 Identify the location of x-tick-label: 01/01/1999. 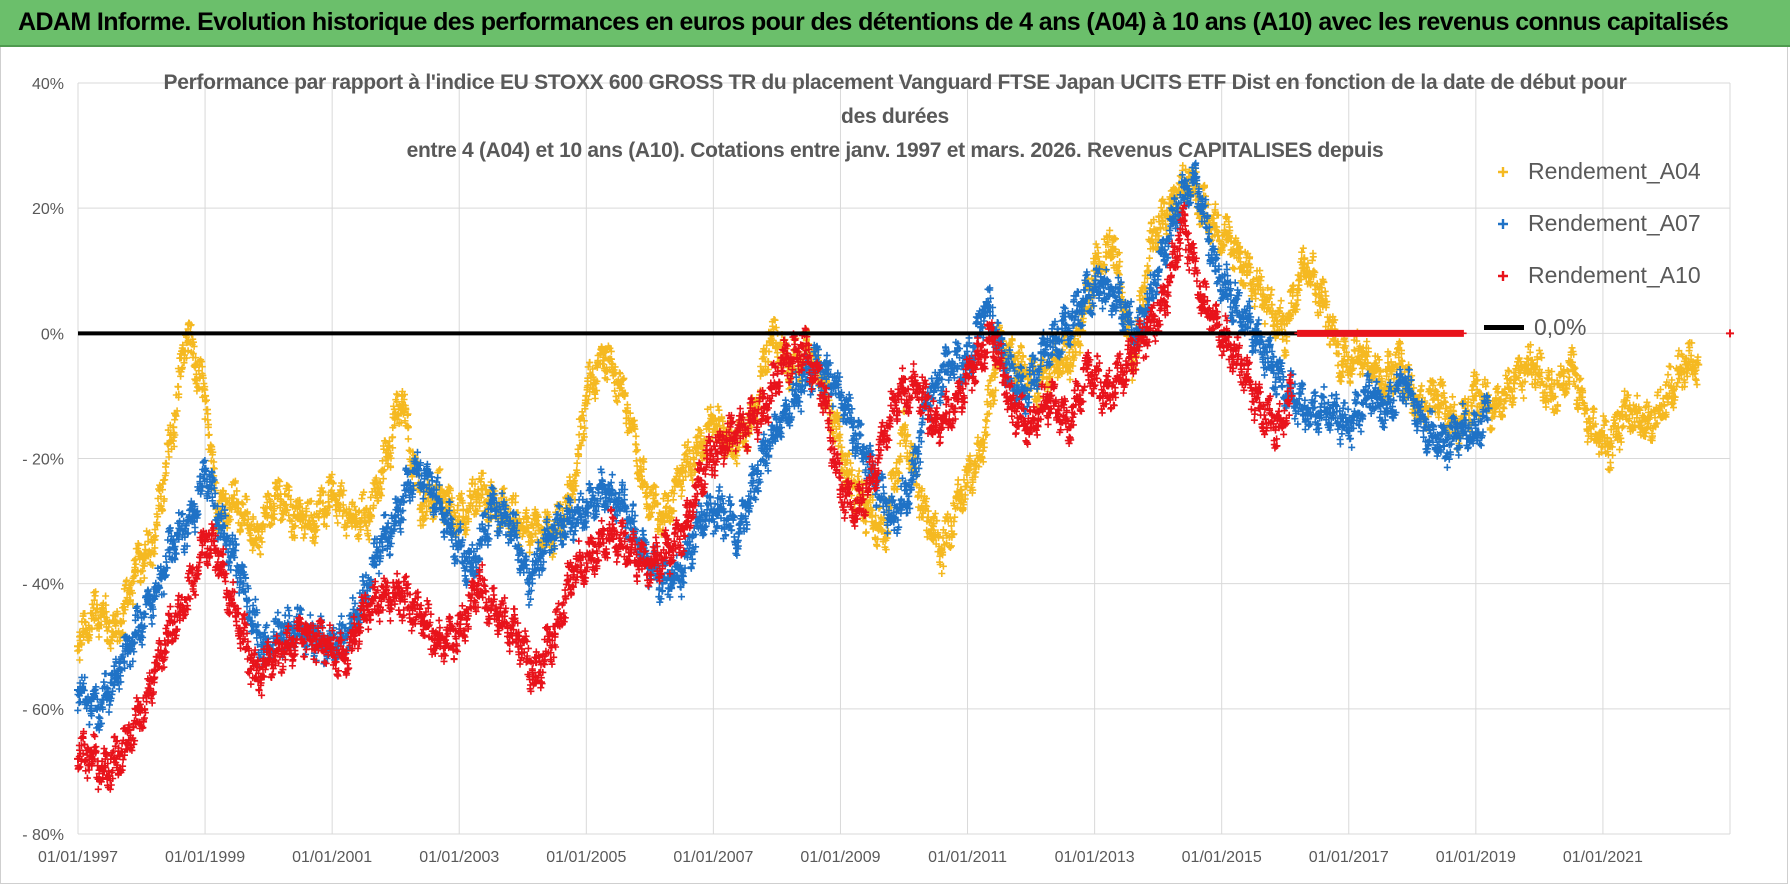
(205, 857).